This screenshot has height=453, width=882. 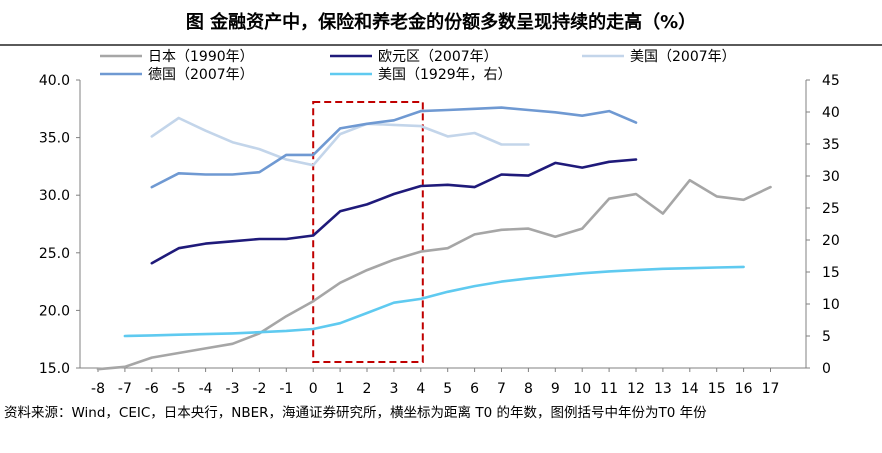 What do you see at coordinates (201, 57) in the screenshot?
I see `legend-label-japan: 日本（1990年）` at bounding box center [201, 57].